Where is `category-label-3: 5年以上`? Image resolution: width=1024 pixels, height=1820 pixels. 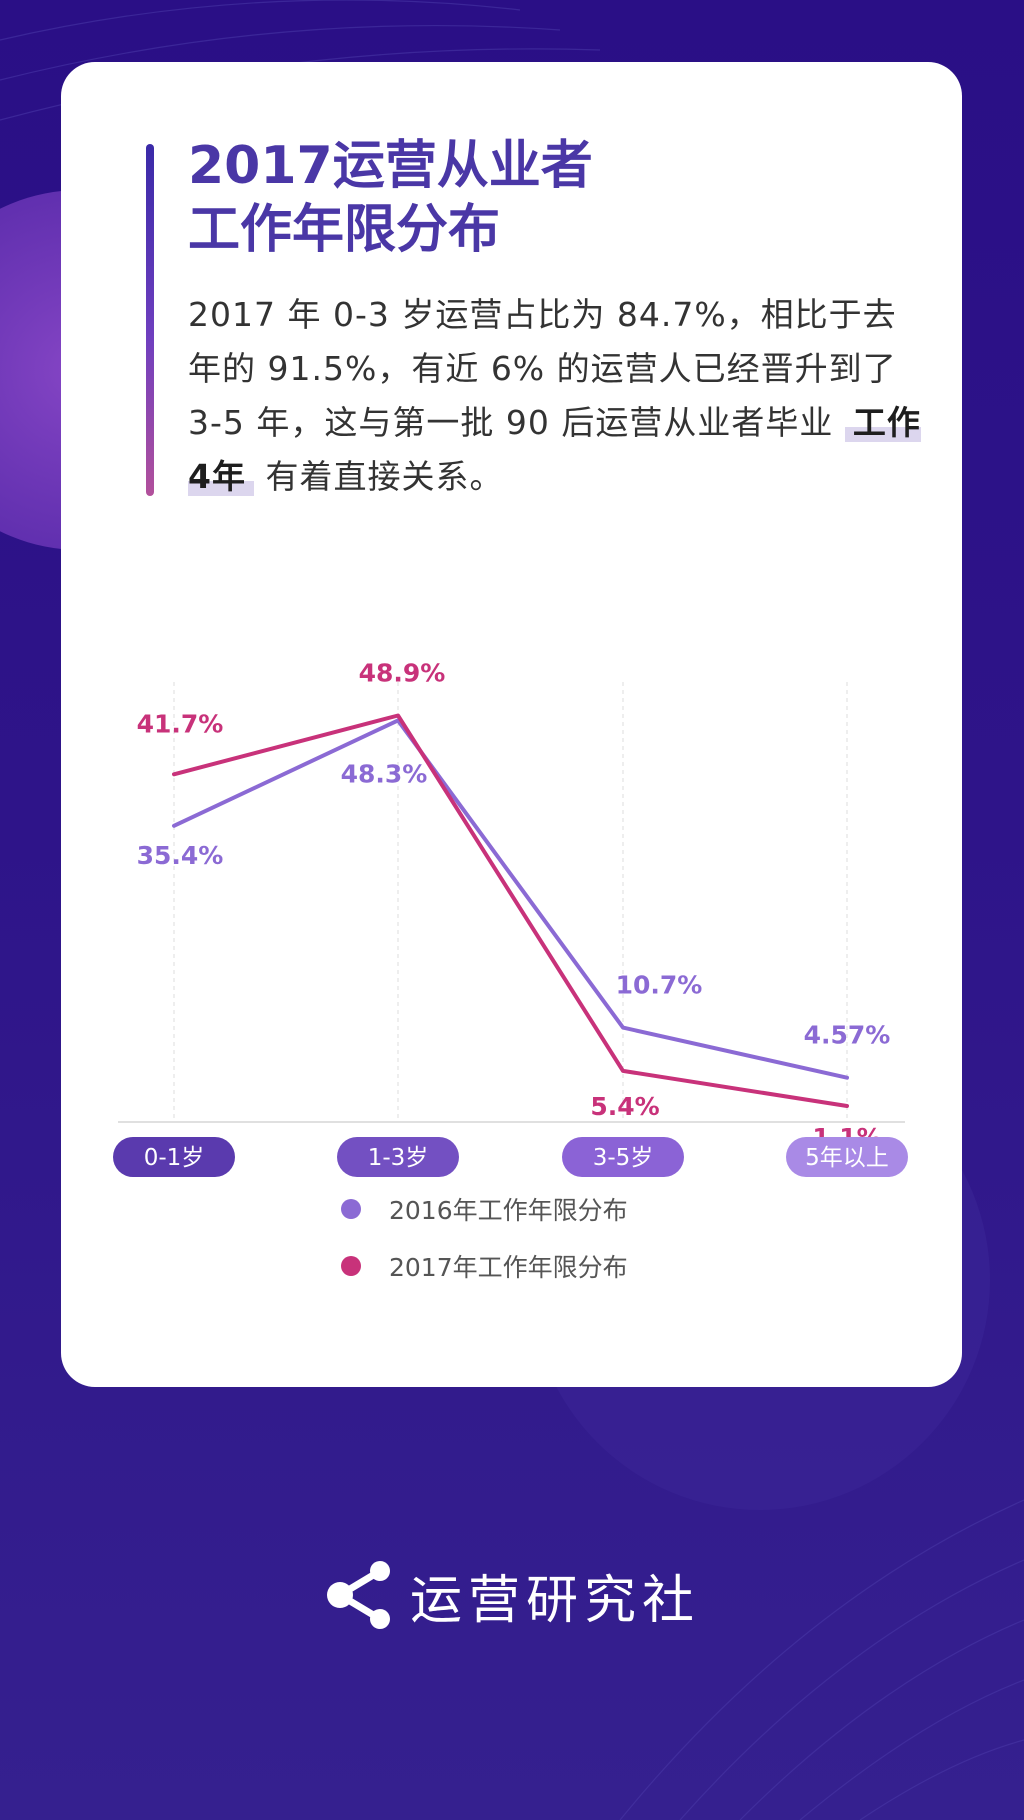
category-label-3: 5年以上 is located at coordinates (847, 1158).